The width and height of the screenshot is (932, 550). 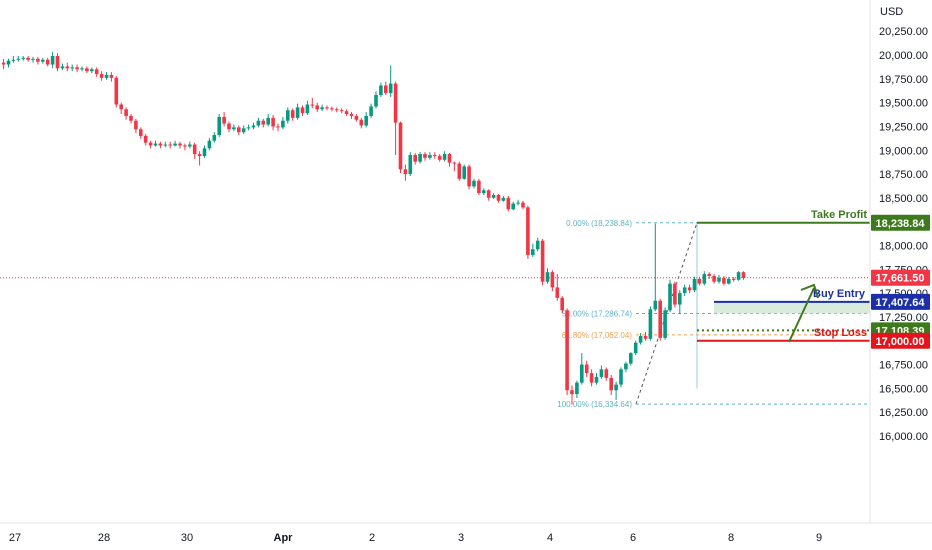 What do you see at coordinates (903, 56) in the screenshot?
I see `y-tick-label: 20,000.00` at bounding box center [903, 56].